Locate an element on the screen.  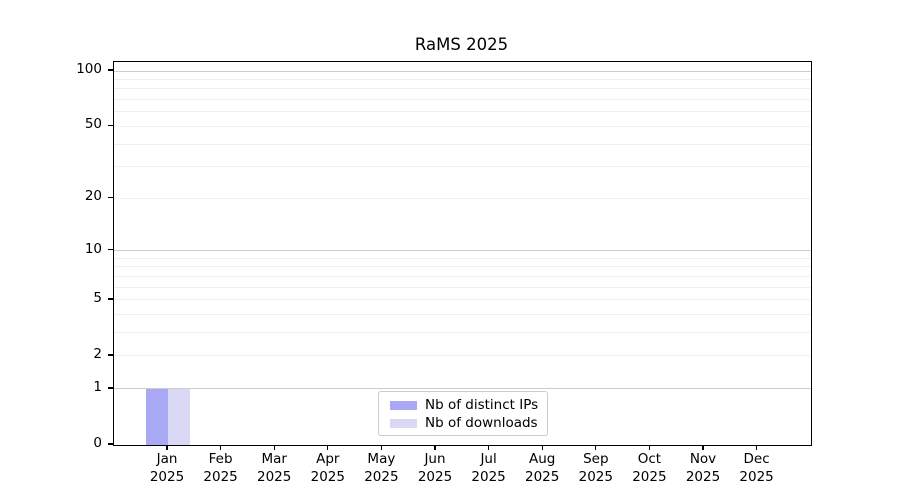
legend: Nb of distinct IPs Nb of downloads is located at coordinates (463, 413).